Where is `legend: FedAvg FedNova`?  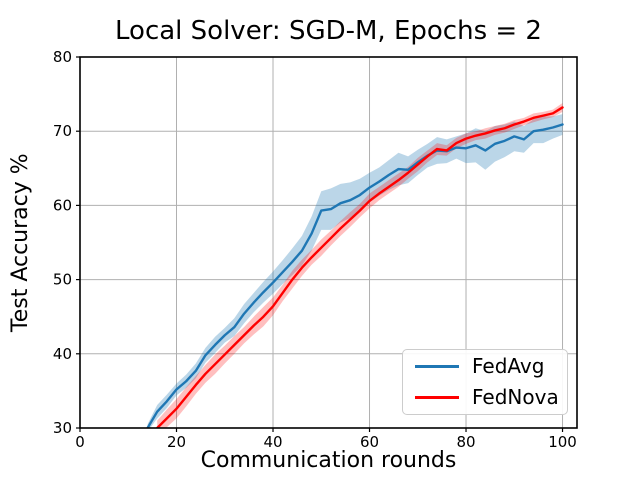 legend: FedAvg FedNova is located at coordinates (485, 382).